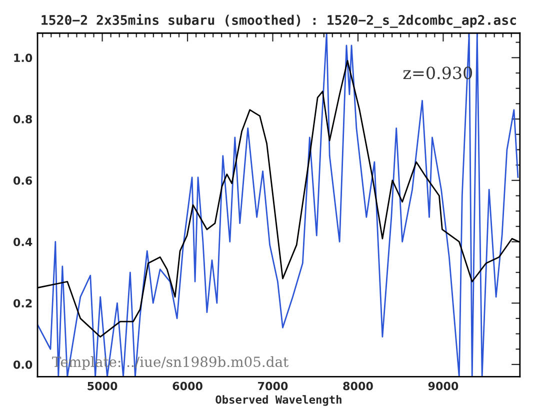 The image size is (536, 414). Describe the element at coordinates (23, 58) in the screenshot. I see `y-tick-label: 1.0` at that location.